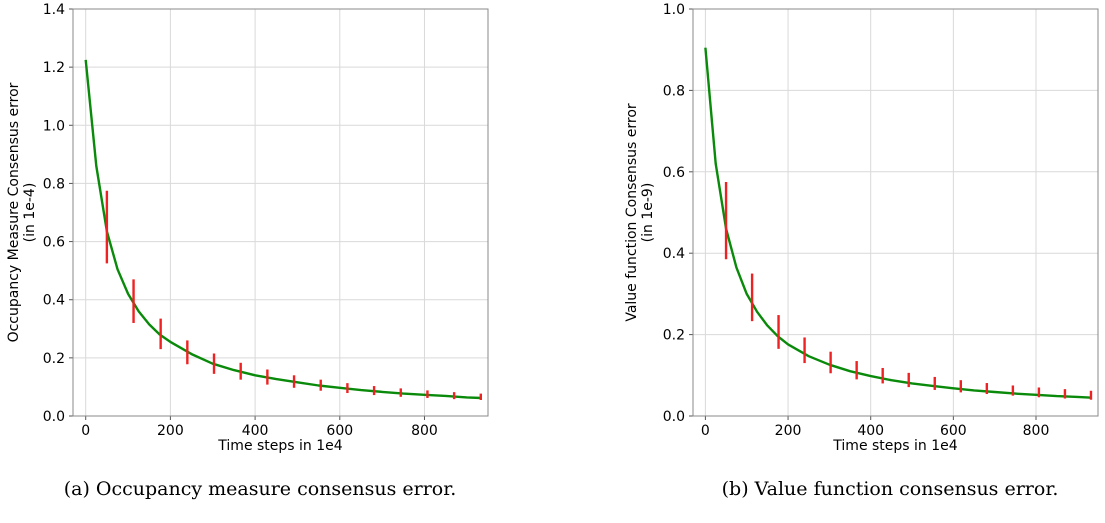  What do you see at coordinates (260, 489) in the screenshot?
I see `caption-a: (a) Occupancy measure consensus error.` at bounding box center [260, 489].